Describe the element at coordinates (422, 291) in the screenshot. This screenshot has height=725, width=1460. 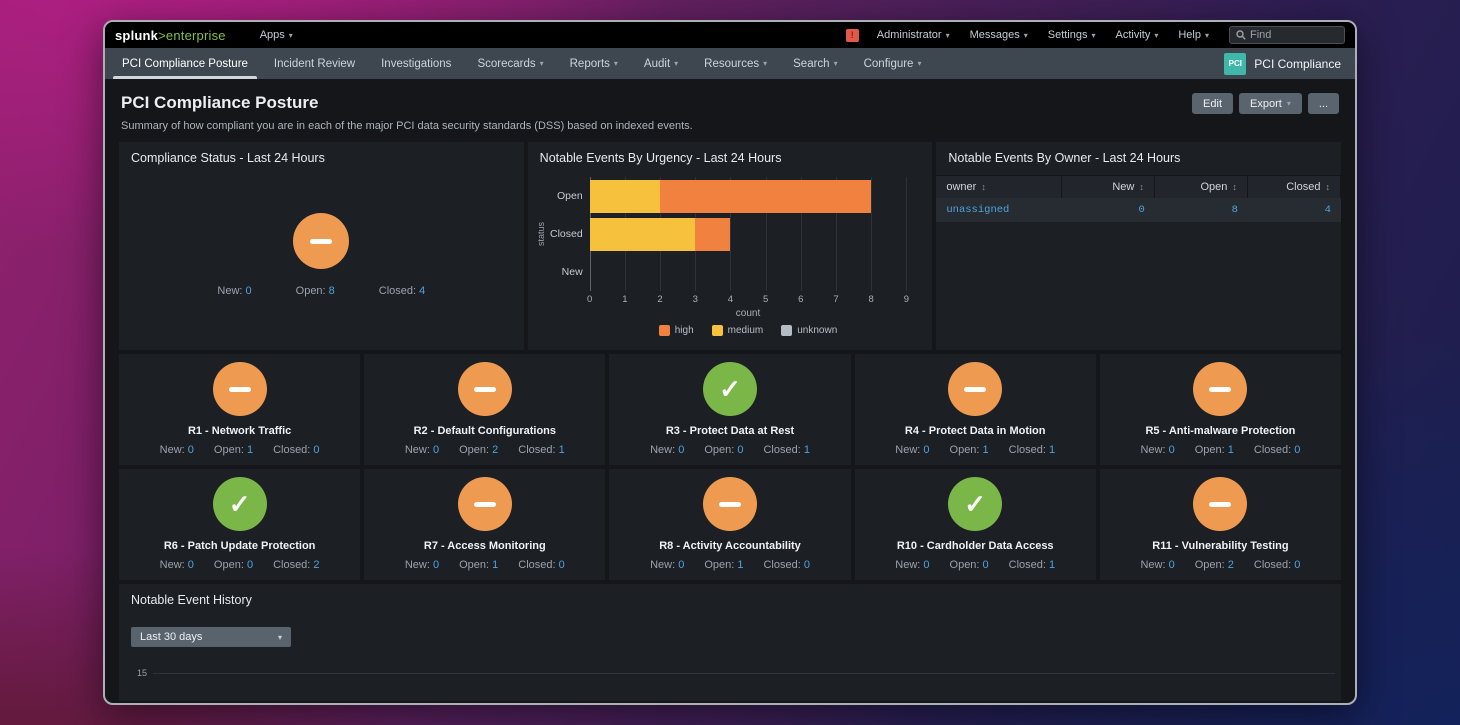
I see `count-value: 4` at that location.